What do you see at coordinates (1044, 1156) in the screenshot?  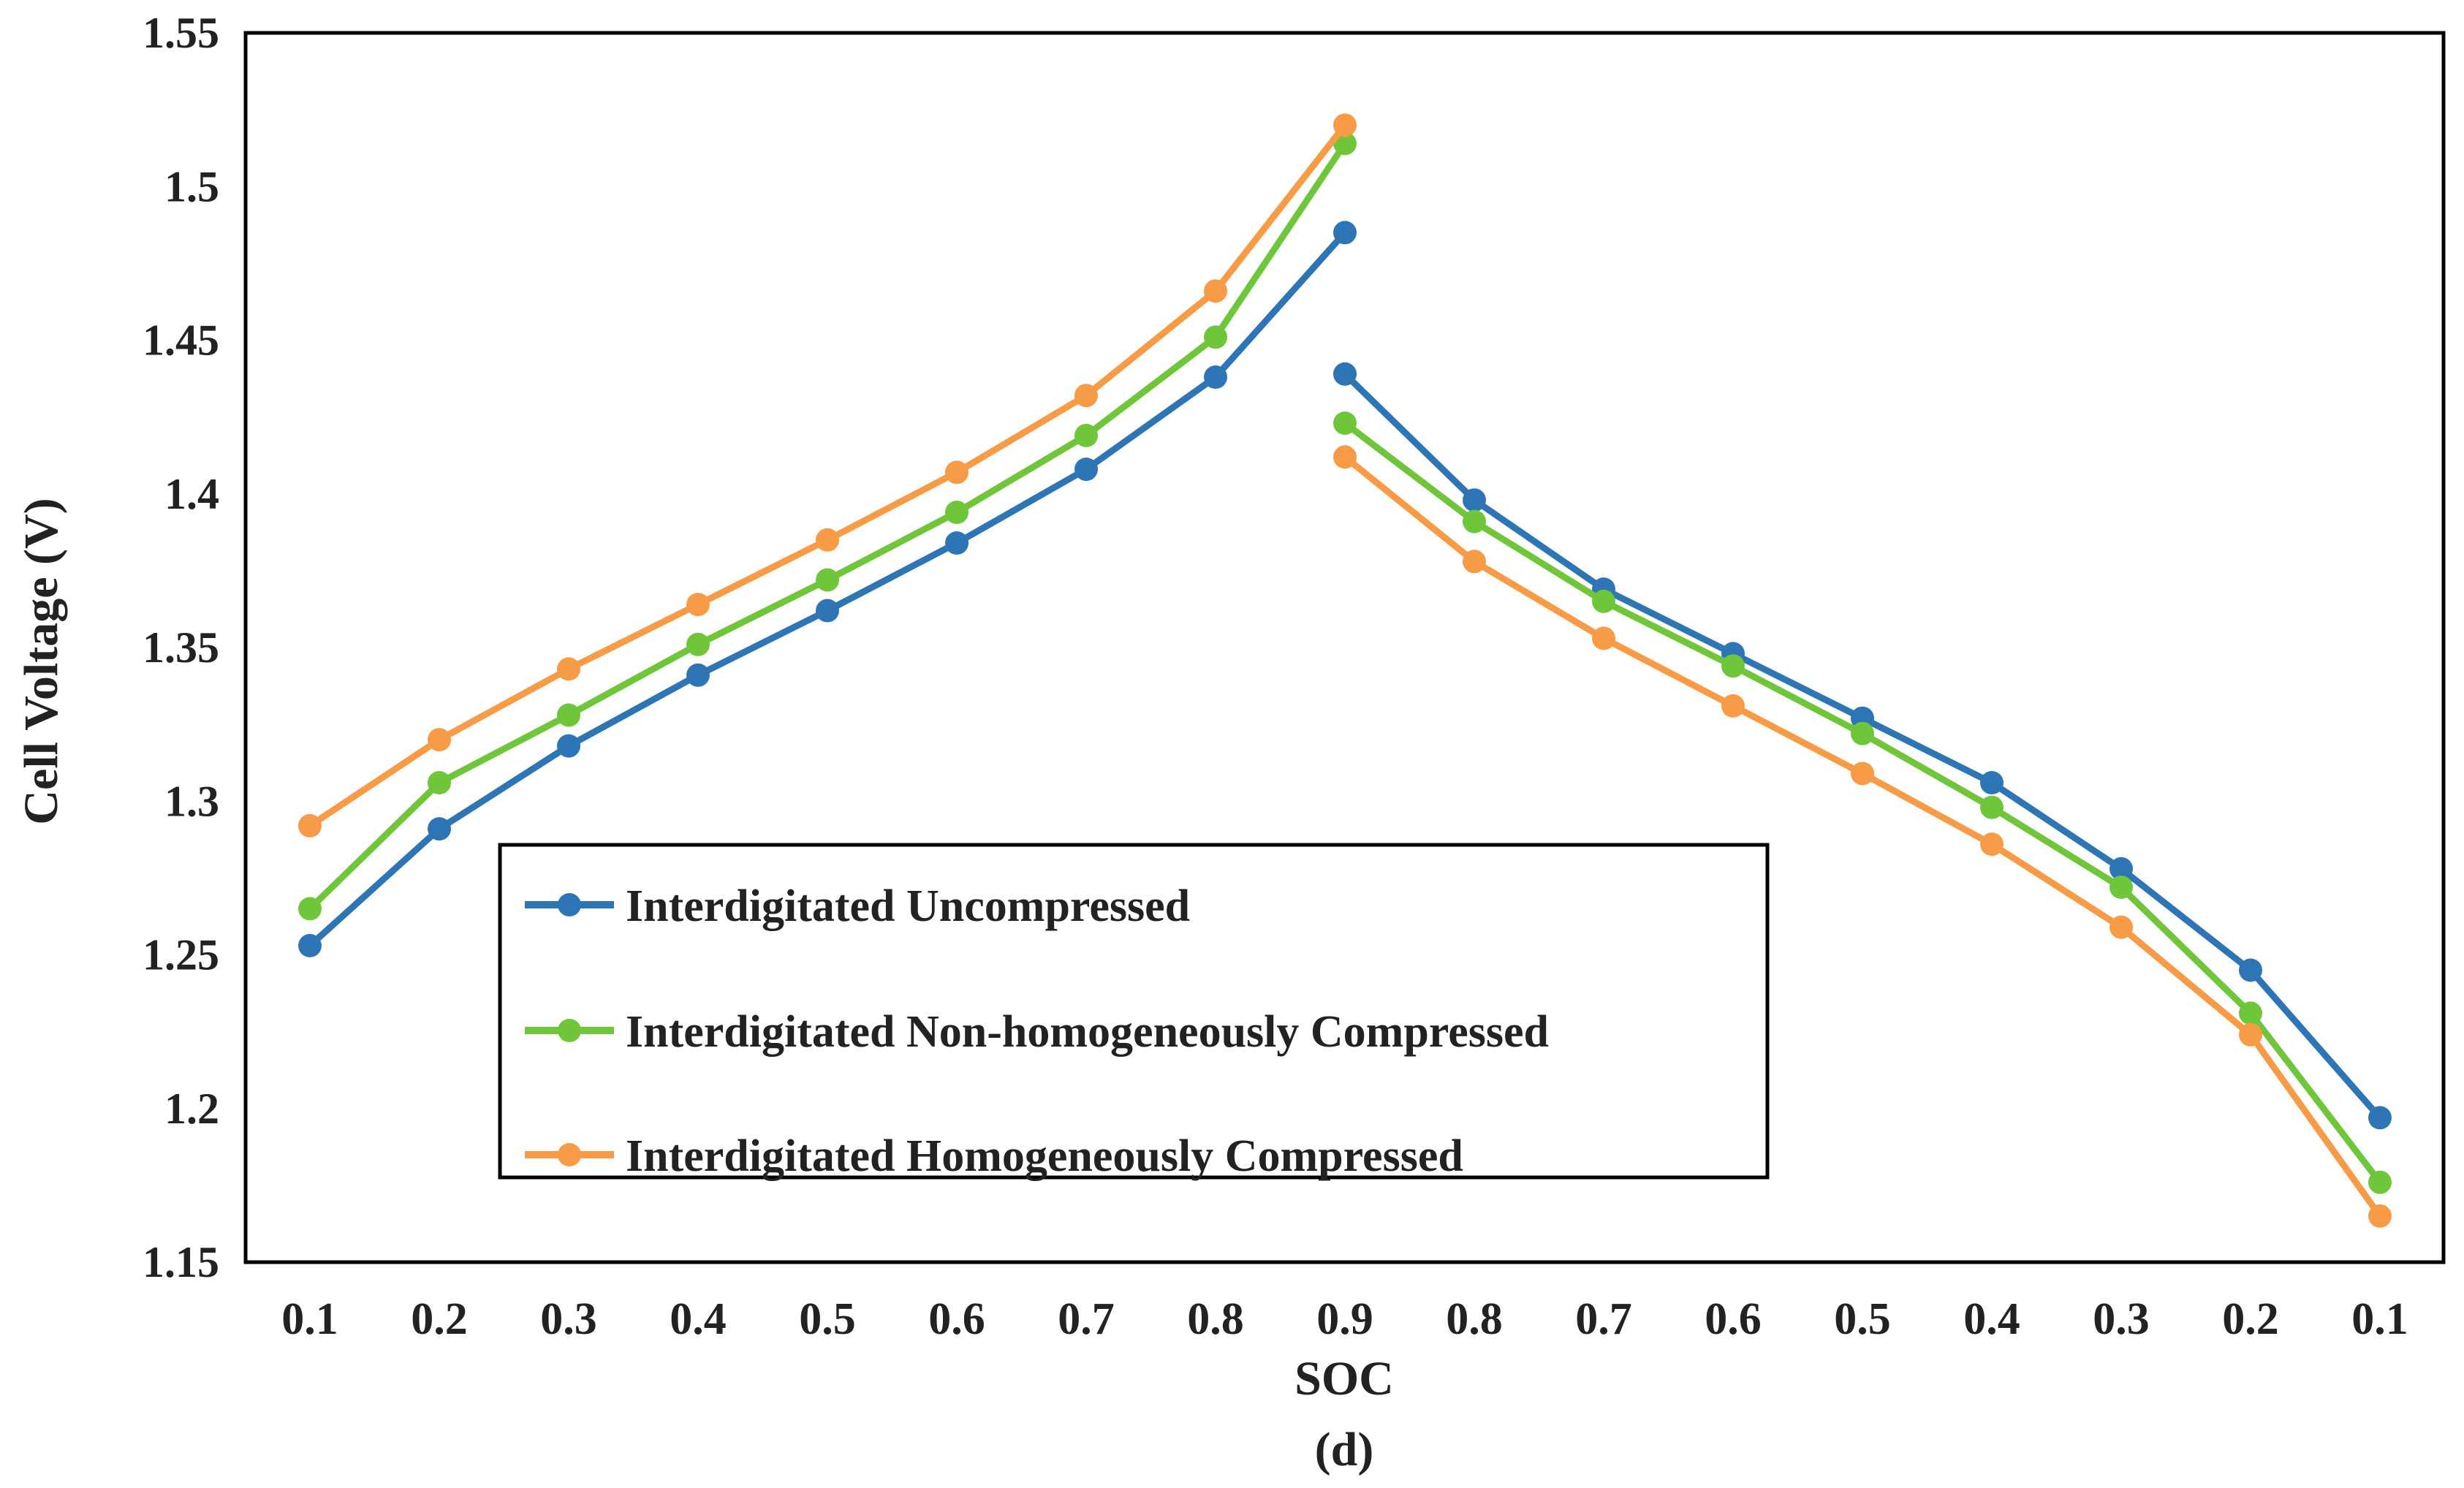 I see `legend-label-homogeneous: Interdigitated Homogeneously Compressed` at bounding box center [1044, 1156].